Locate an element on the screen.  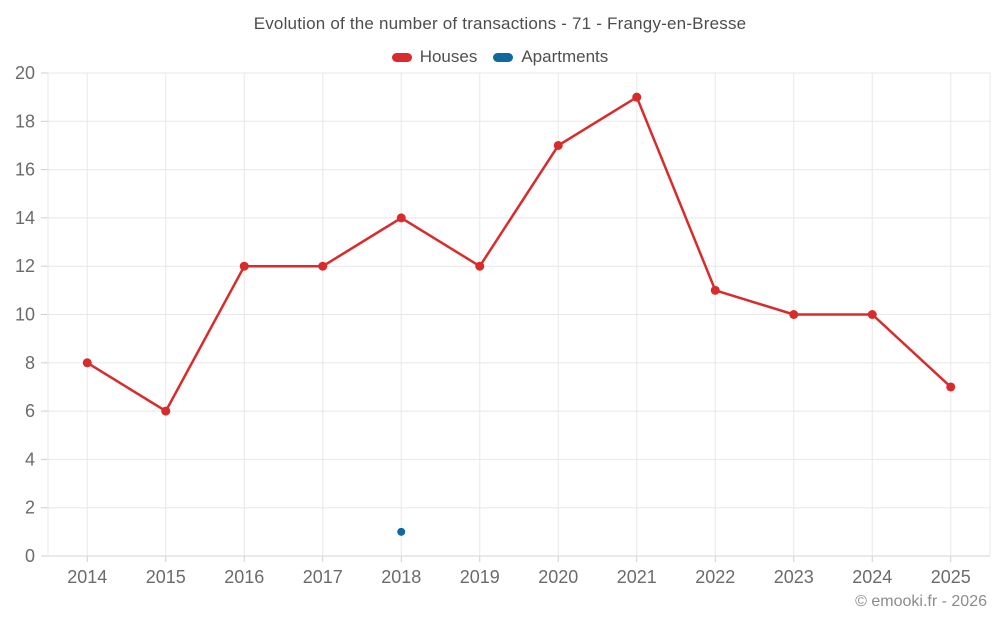
data-point-houses-2018 is located at coordinates (401, 218).